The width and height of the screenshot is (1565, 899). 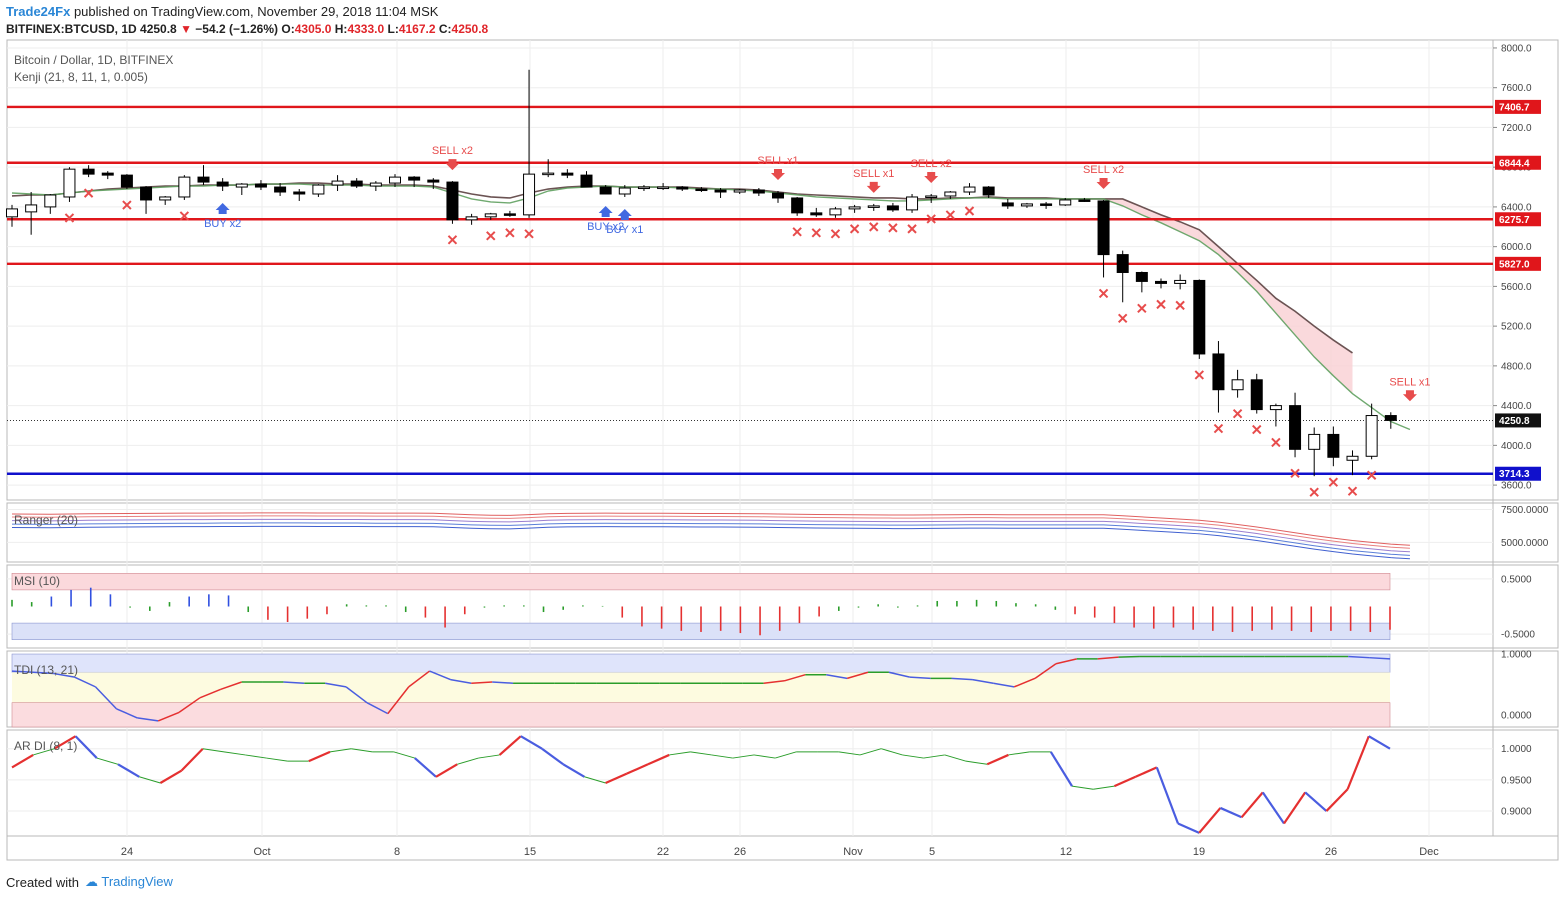 I want to click on sell-arrow-icon, so click(x=1409, y=396).